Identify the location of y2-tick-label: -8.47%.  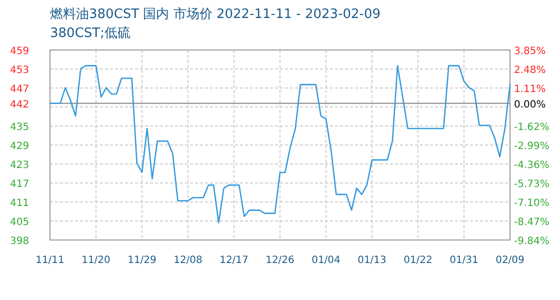
(532, 222).